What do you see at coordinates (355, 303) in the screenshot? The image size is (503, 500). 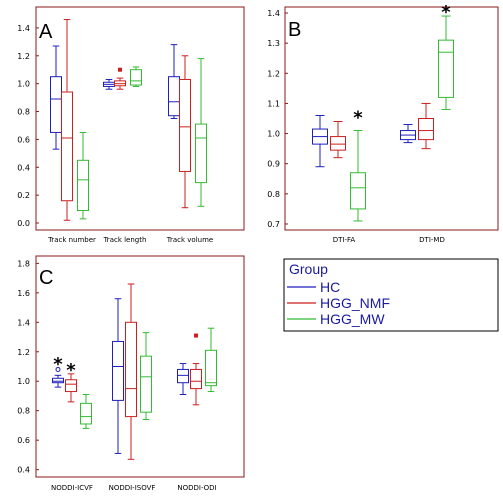 I see `legend-label-hgg-nmf: HGG_NMF` at bounding box center [355, 303].